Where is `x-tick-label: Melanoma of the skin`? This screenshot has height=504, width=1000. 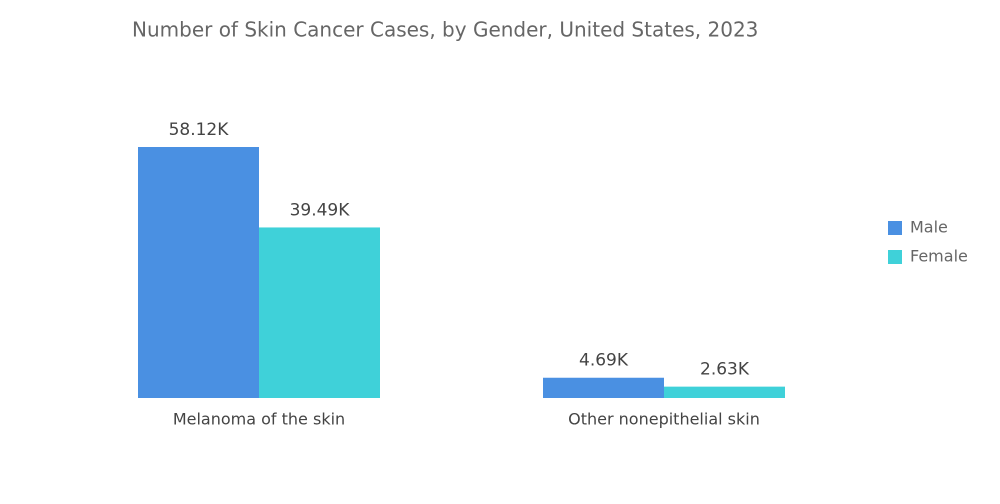
x-tick-label: Melanoma of the skin is located at coordinates (259, 419).